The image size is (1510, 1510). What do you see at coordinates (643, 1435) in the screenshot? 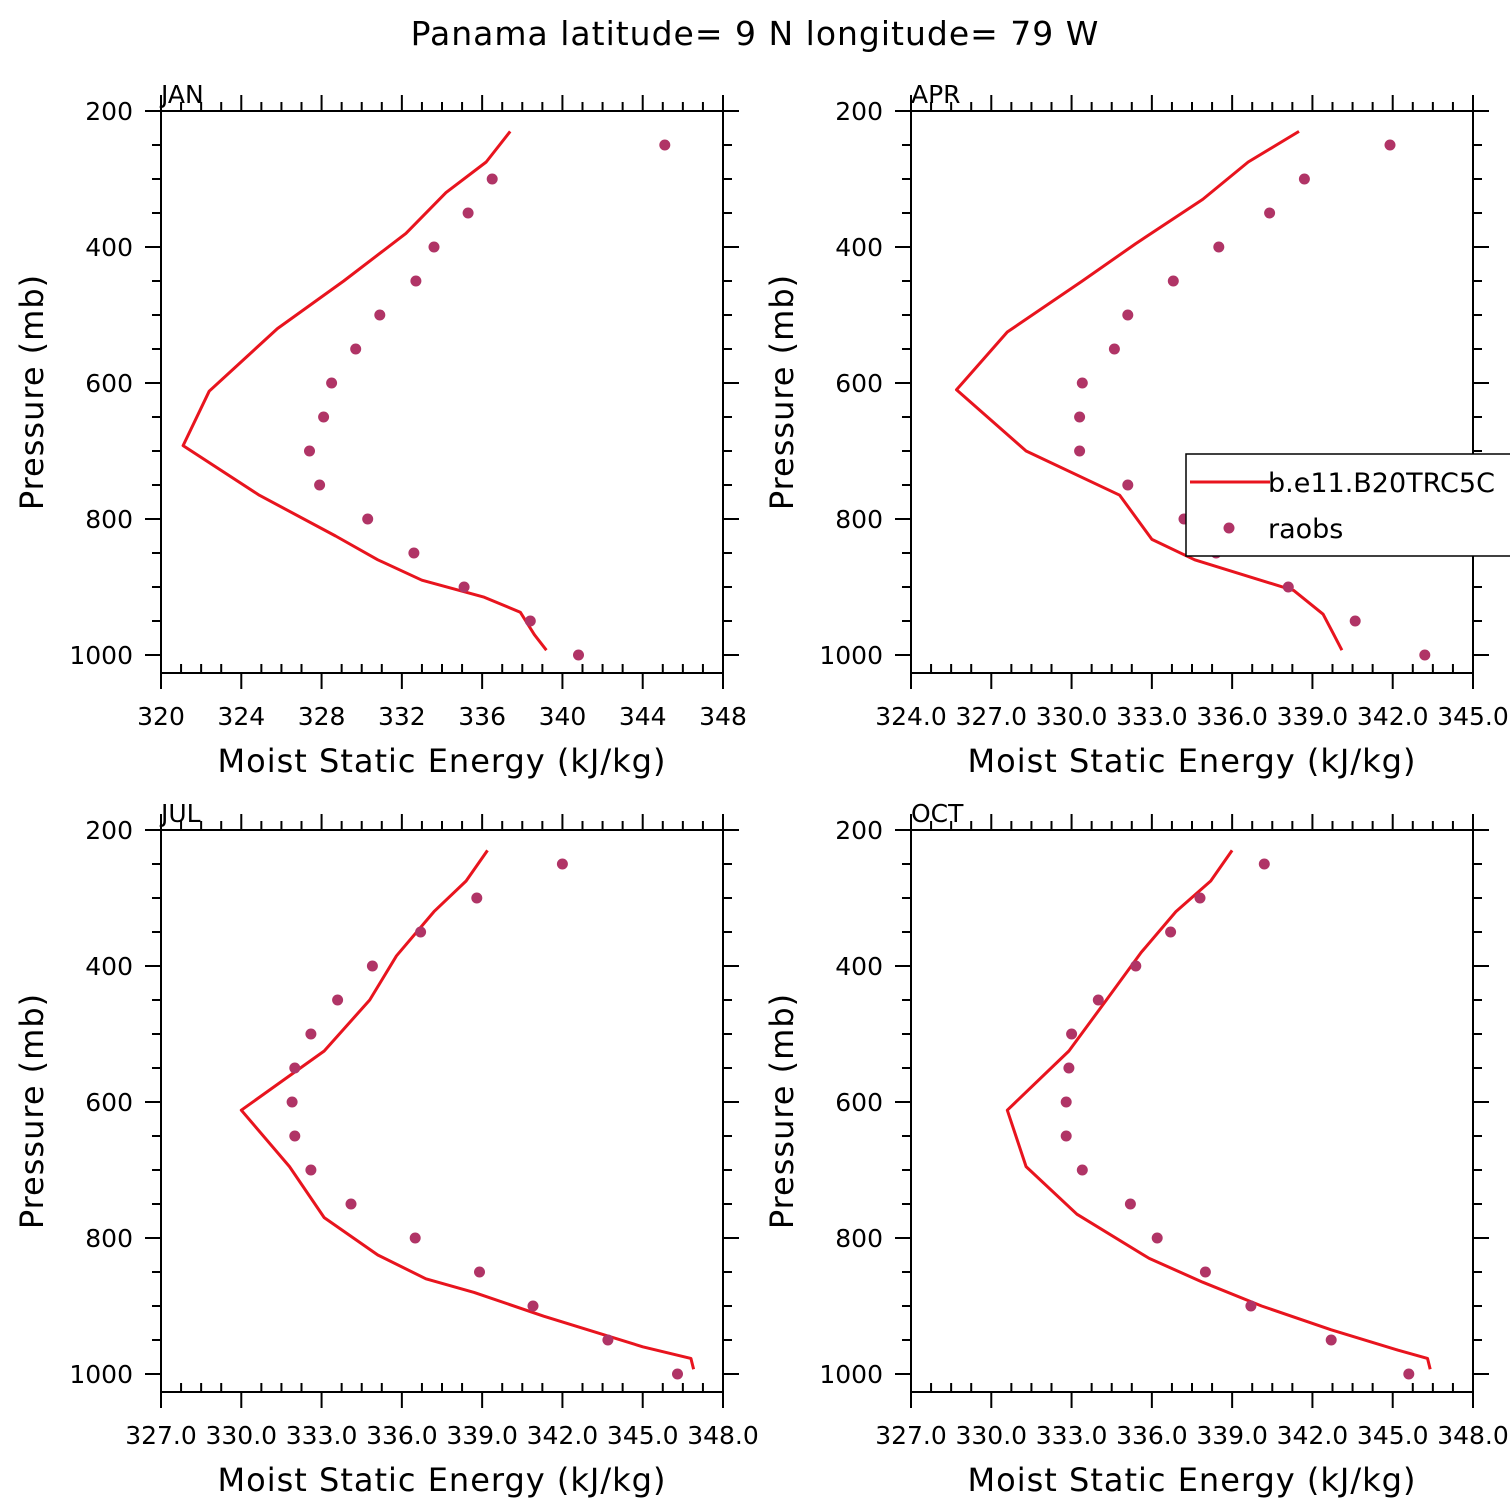
I see `x-tick-label: 345.0` at bounding box center [643, 1435].